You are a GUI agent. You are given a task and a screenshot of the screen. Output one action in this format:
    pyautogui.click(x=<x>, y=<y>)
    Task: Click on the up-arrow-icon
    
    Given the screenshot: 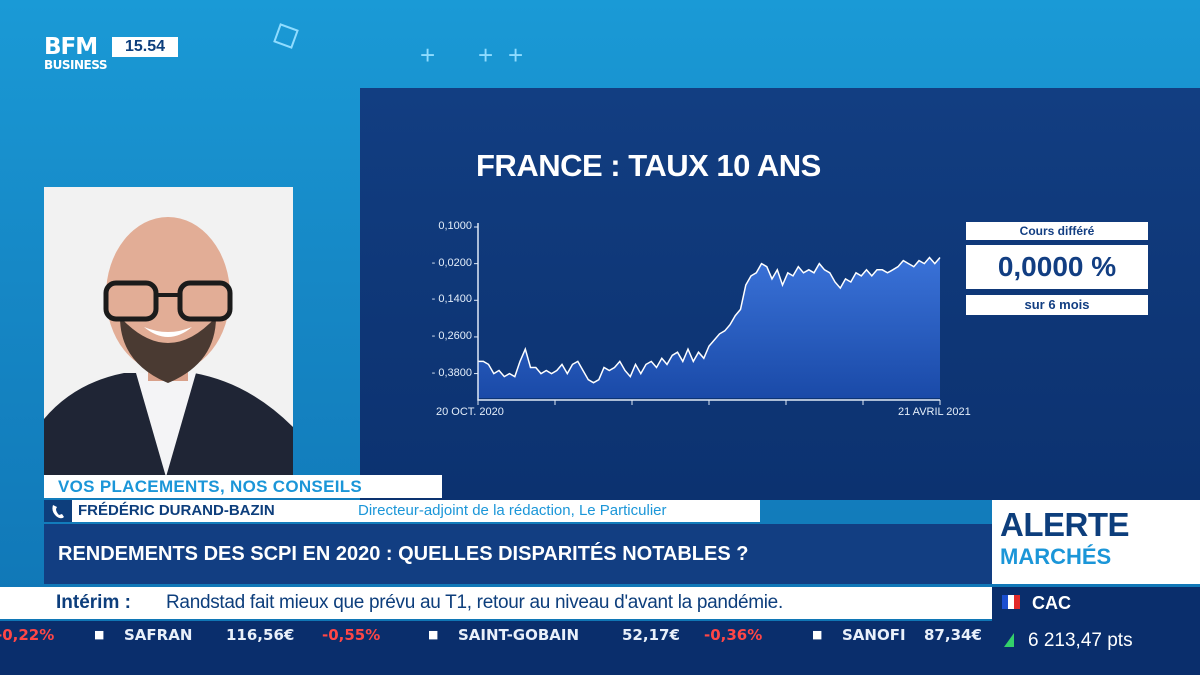 What is the action you would take?
    pyautogui.click(x=1009, y=640)
    